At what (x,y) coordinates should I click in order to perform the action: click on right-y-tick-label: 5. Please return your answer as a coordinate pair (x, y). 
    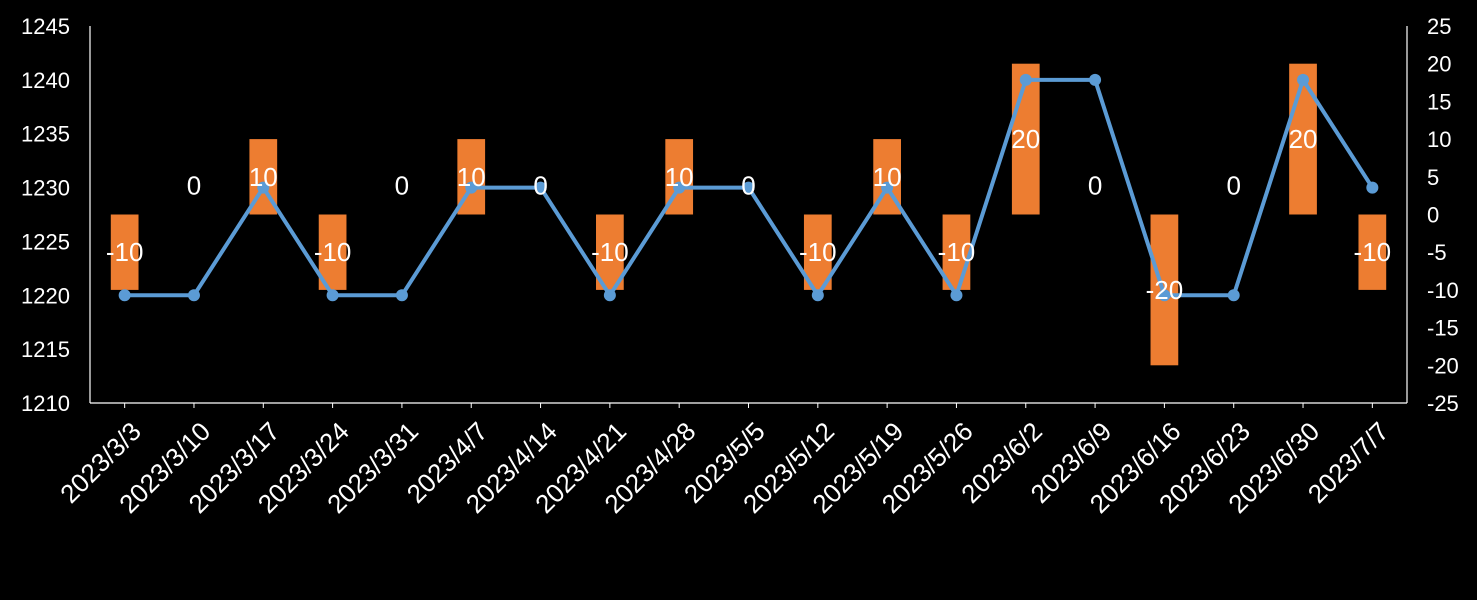
    Looking at the image, I should click on (1433, 177).